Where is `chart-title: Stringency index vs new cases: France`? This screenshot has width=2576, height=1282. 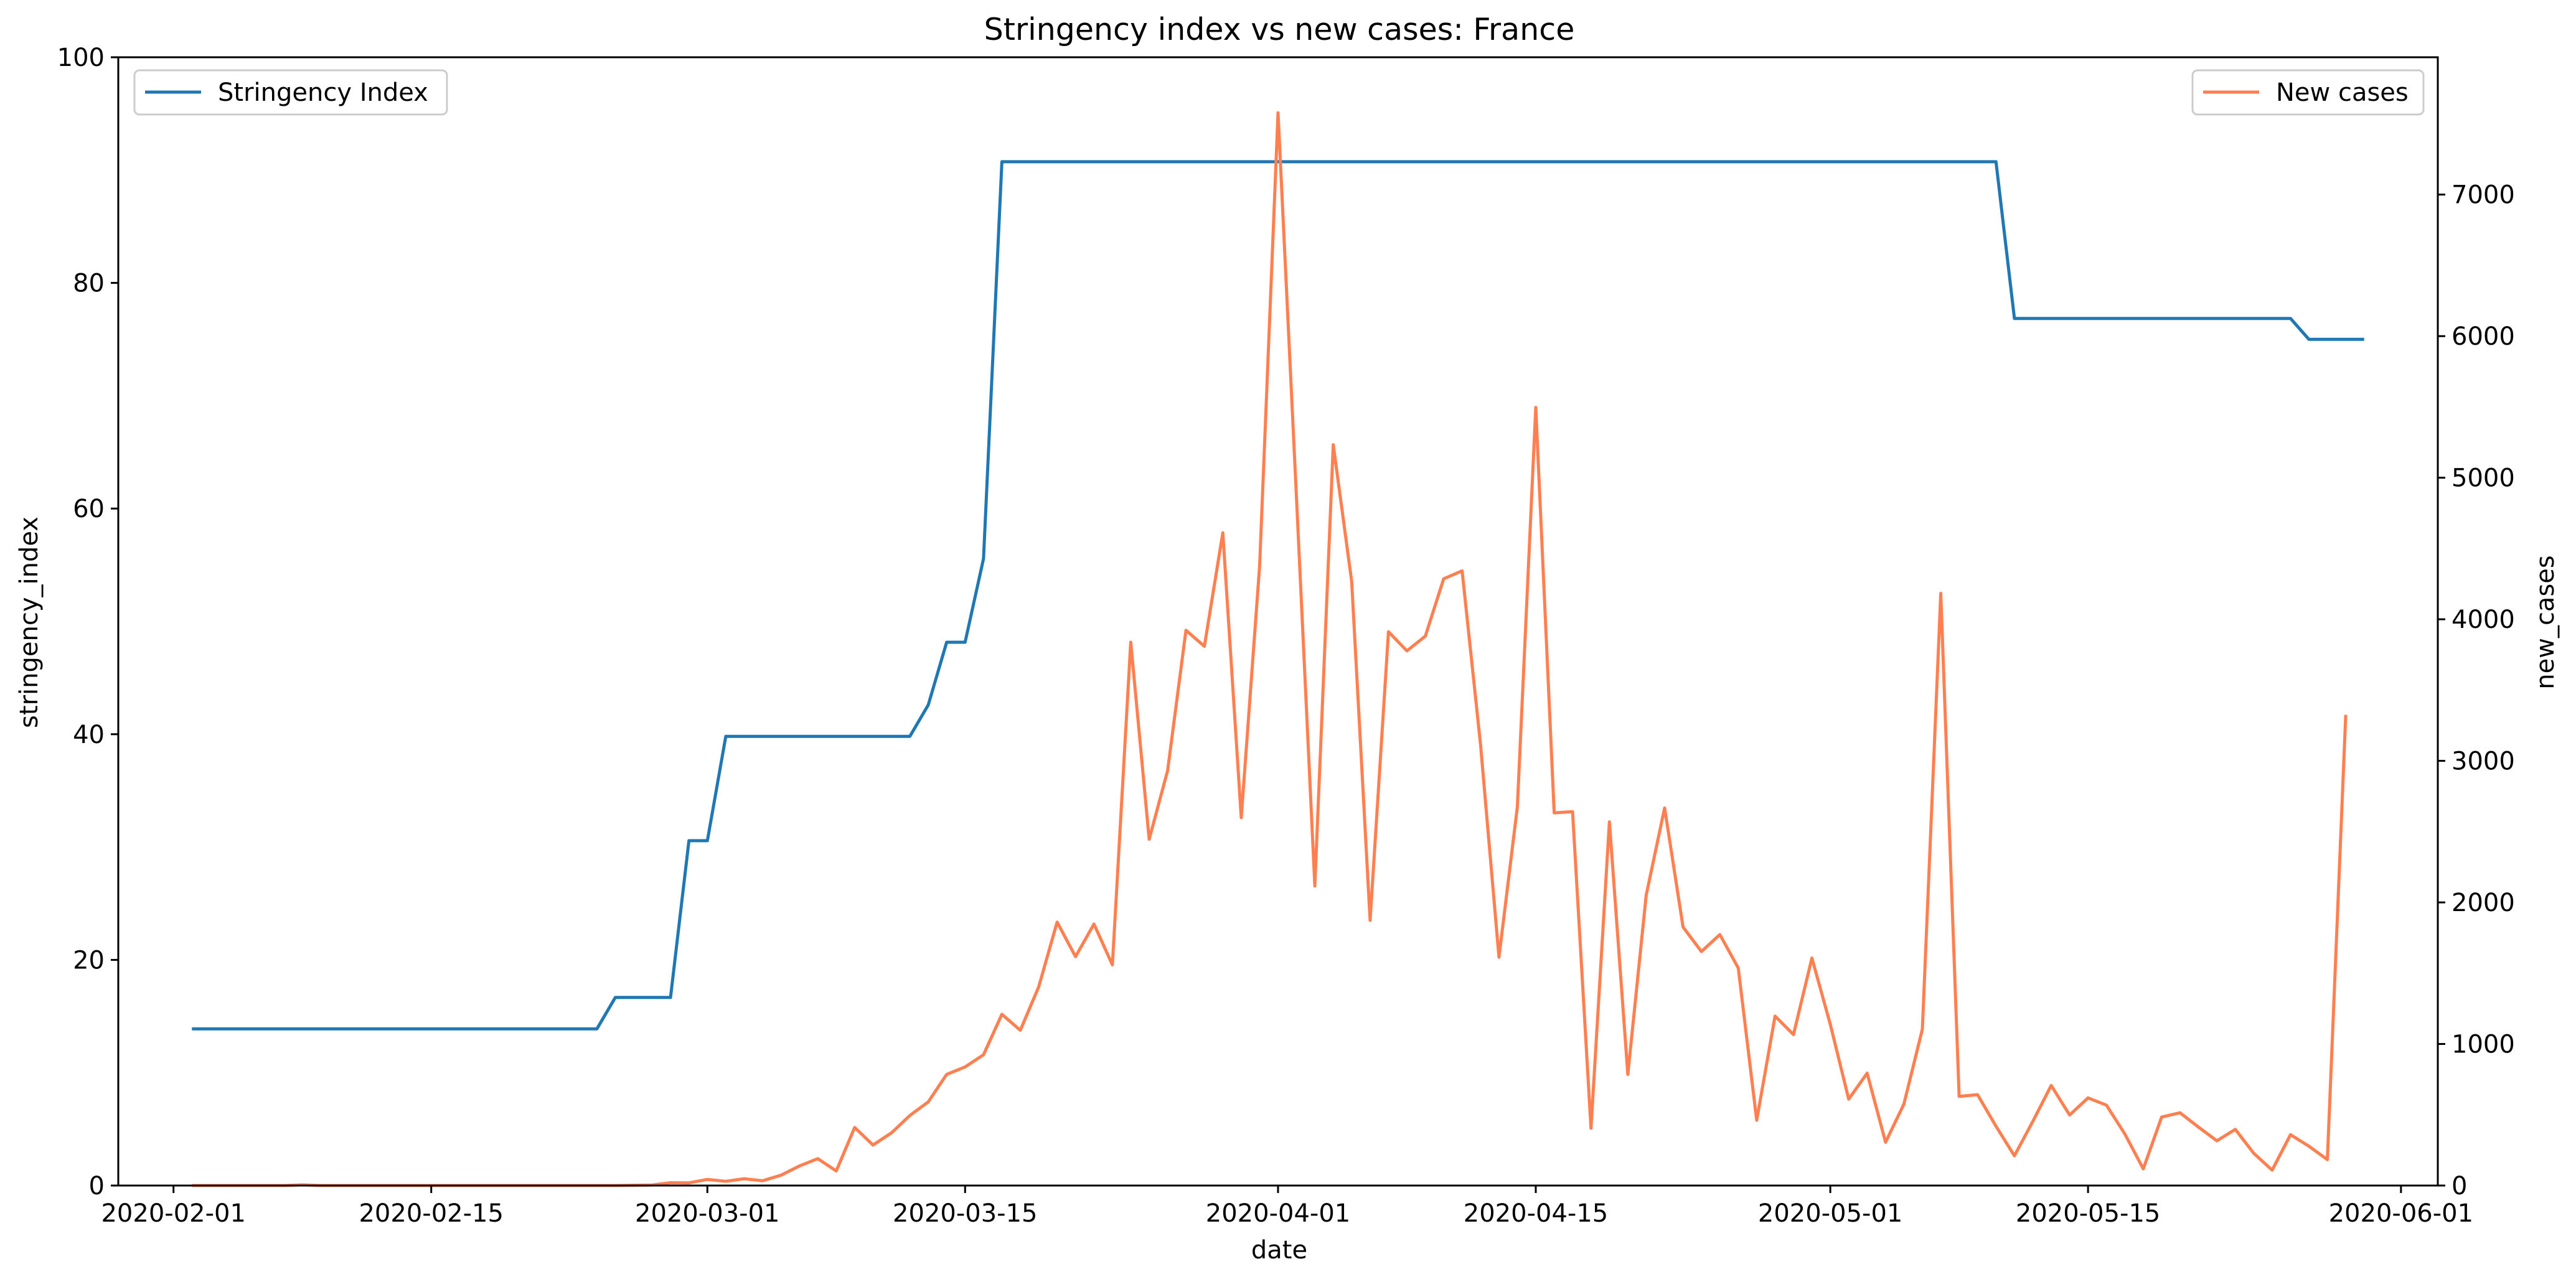 chart-title: Stringency index vs new cases: France is located at coordinates (1279, 29).